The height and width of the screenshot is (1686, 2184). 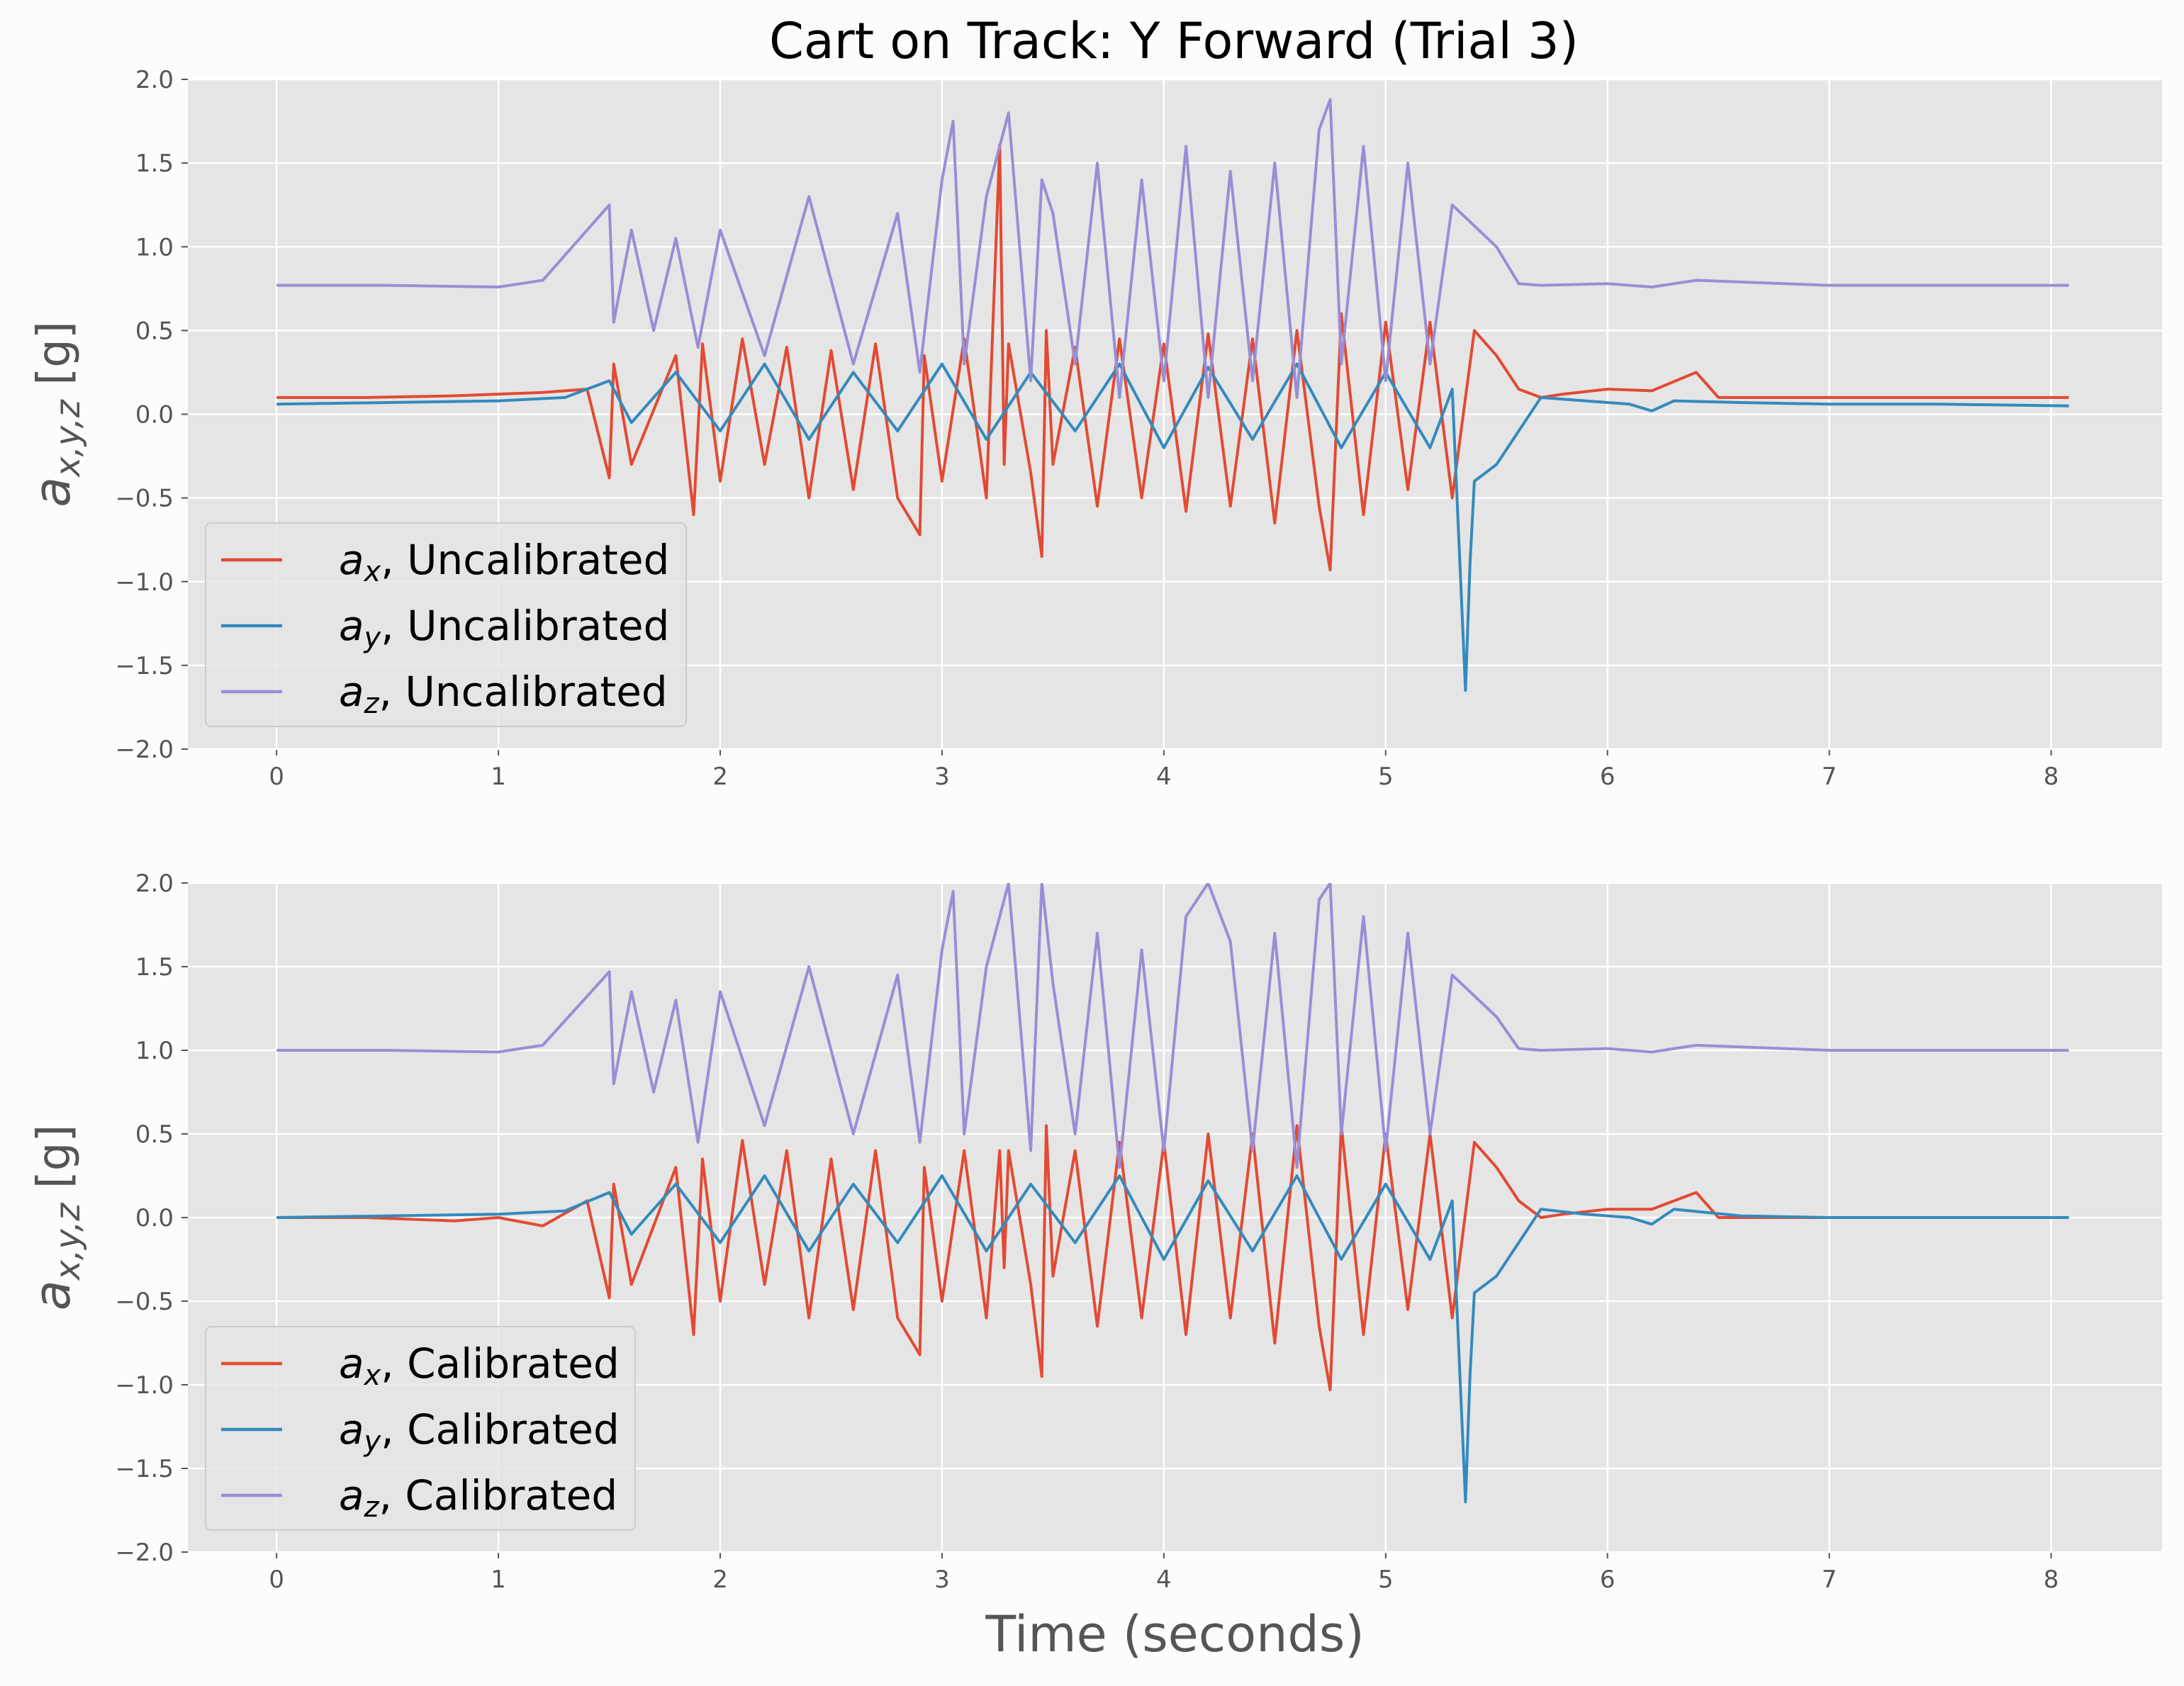 I want to click on legend-label-z: az, Calibrated, so click(x=478, y=1497).